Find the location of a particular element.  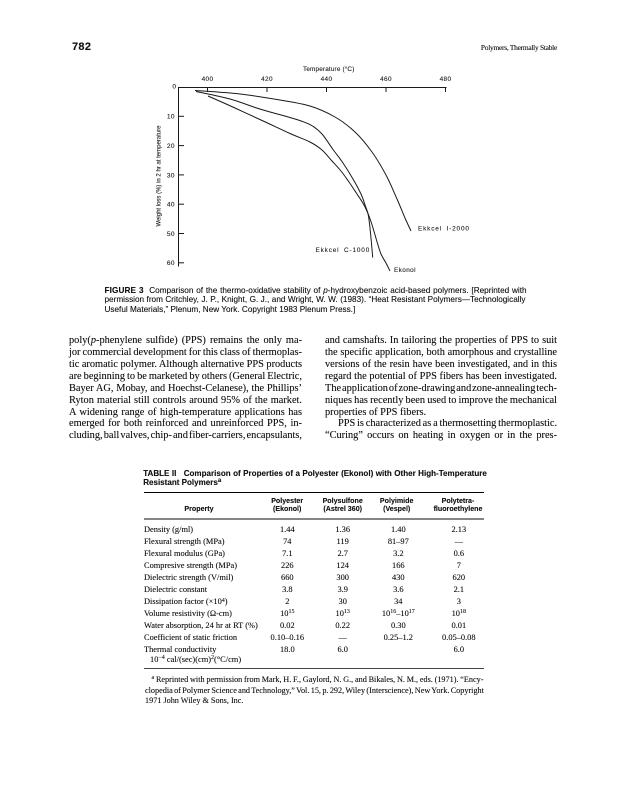

svg-text: 0 is located at coordinates (174, 87).